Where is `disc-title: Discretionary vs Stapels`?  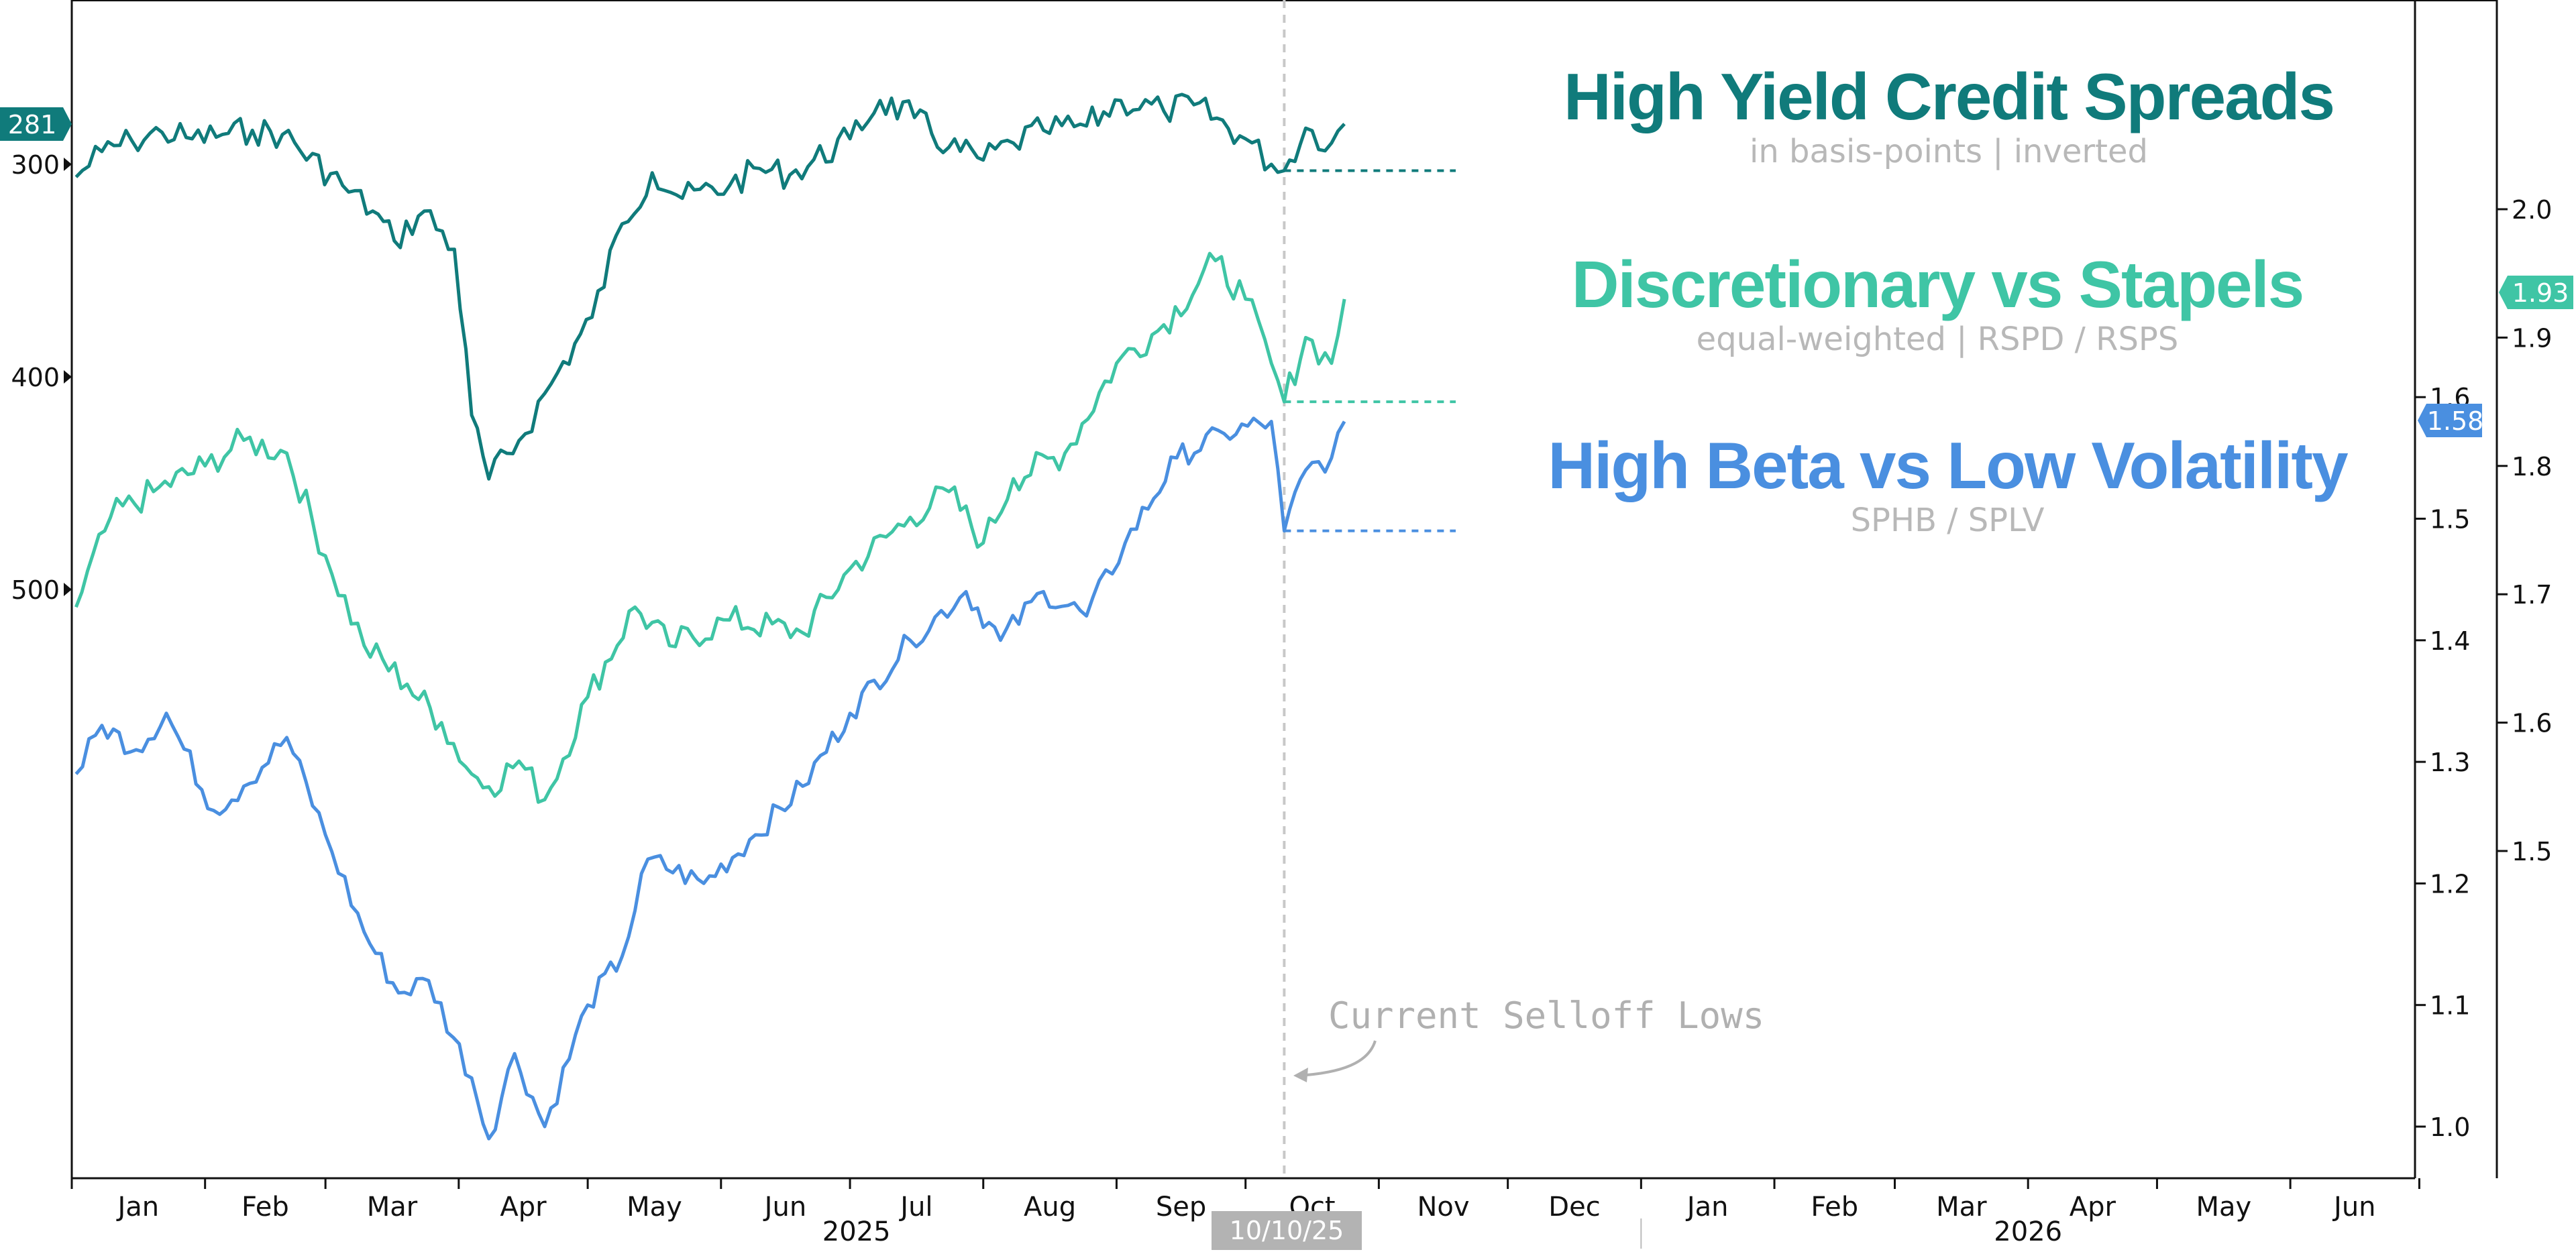
disc-title: Discretionary vs Stapels is located at coordinates (1937, 284).